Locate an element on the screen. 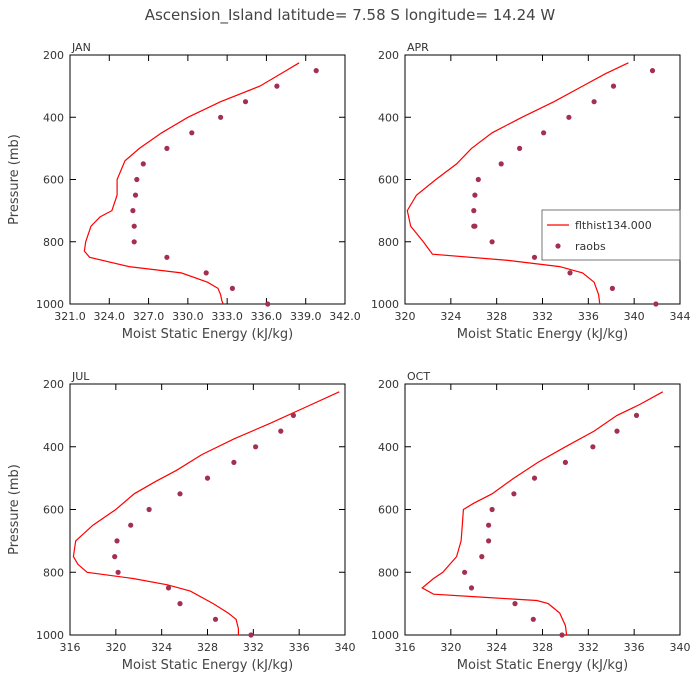  x-tick-label: 344 is located at coordinates (680, 316).